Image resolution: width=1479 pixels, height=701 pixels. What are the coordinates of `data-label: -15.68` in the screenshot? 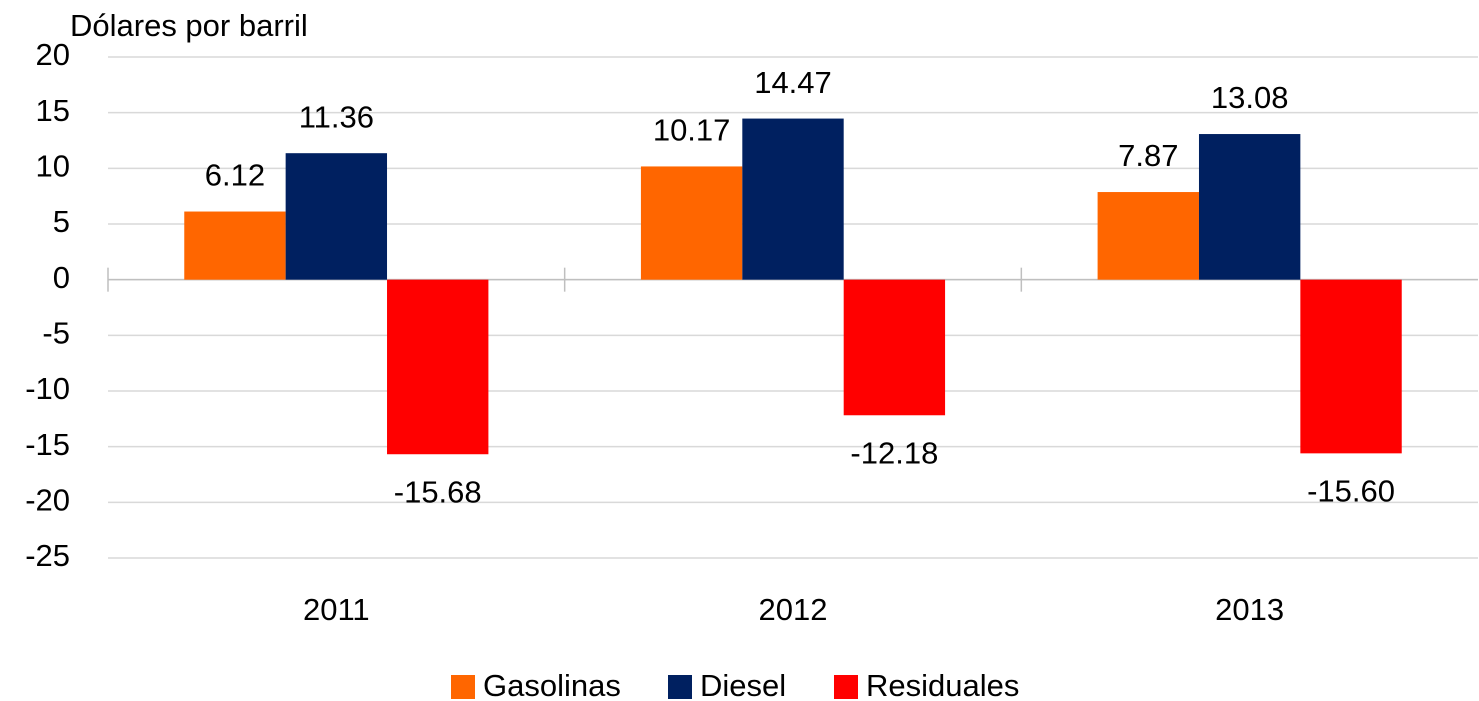 It's located at (438, 491).